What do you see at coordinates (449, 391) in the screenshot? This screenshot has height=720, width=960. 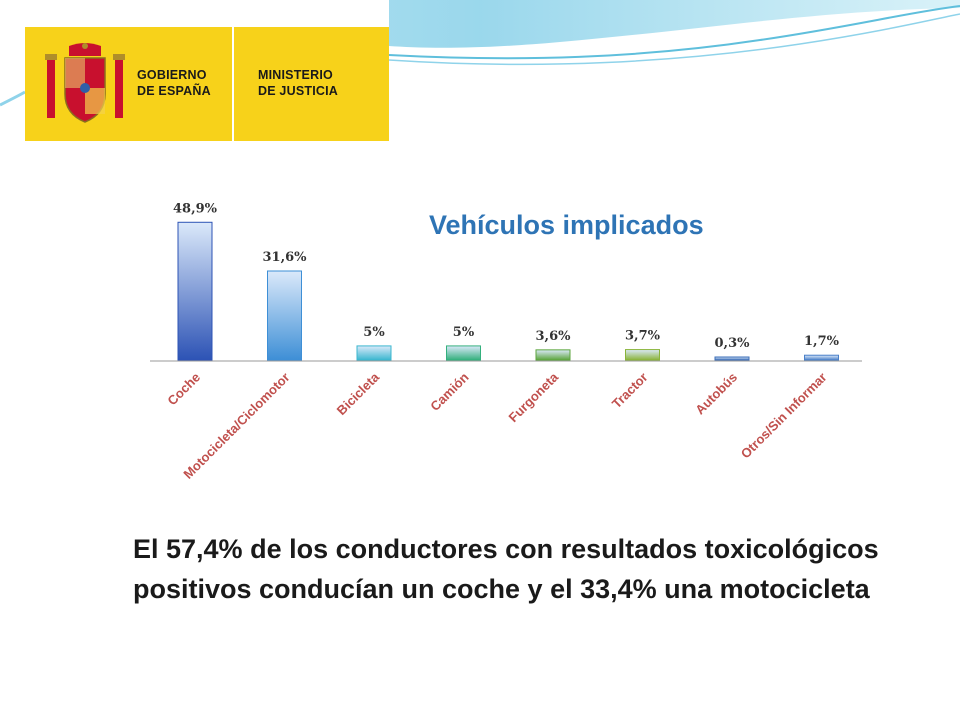 I see `category-label-3: Camión` at bounding box center [449, 391].